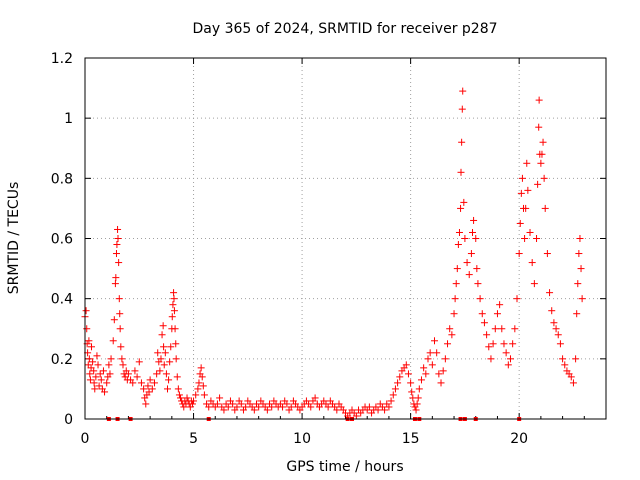 The height and width of the screenshot is (480, 640). What do you see at coordinates (302, 439) in the screenshot?
I see `x-tick-label: 10` at bounding box center [302, 439].